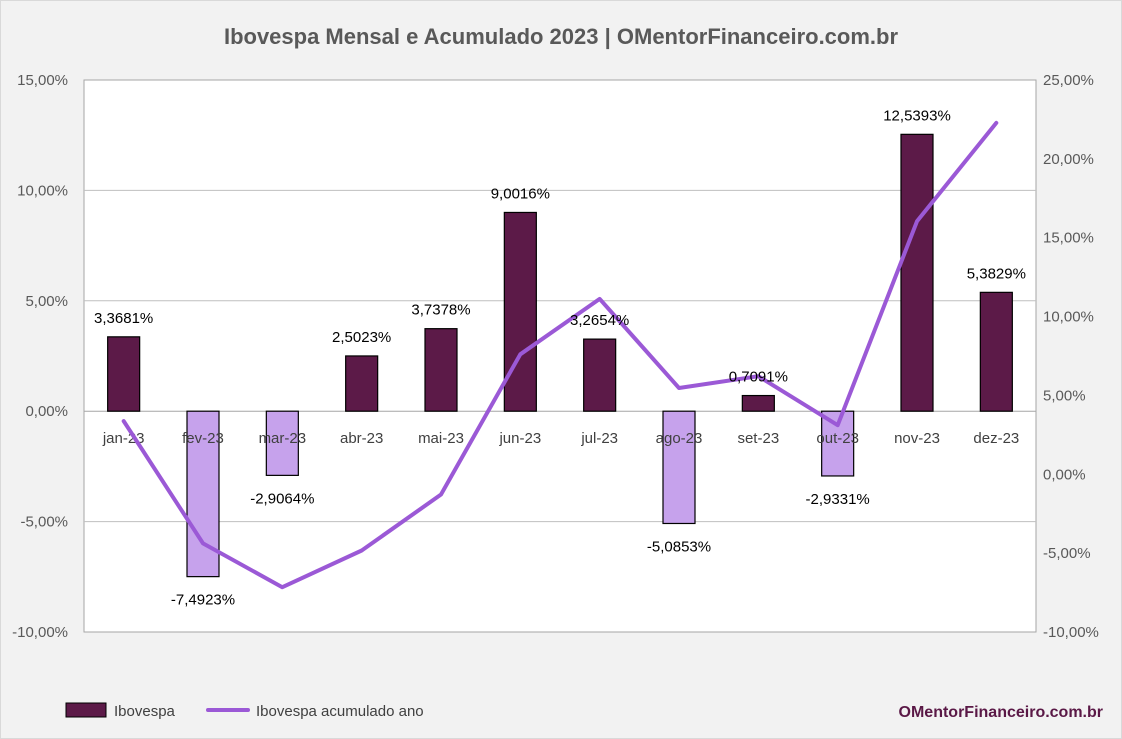  Describe the element at coordinates (42, 190) in the screenshot. I see `y-axis-left-tick-label: 10,00%` at that location.